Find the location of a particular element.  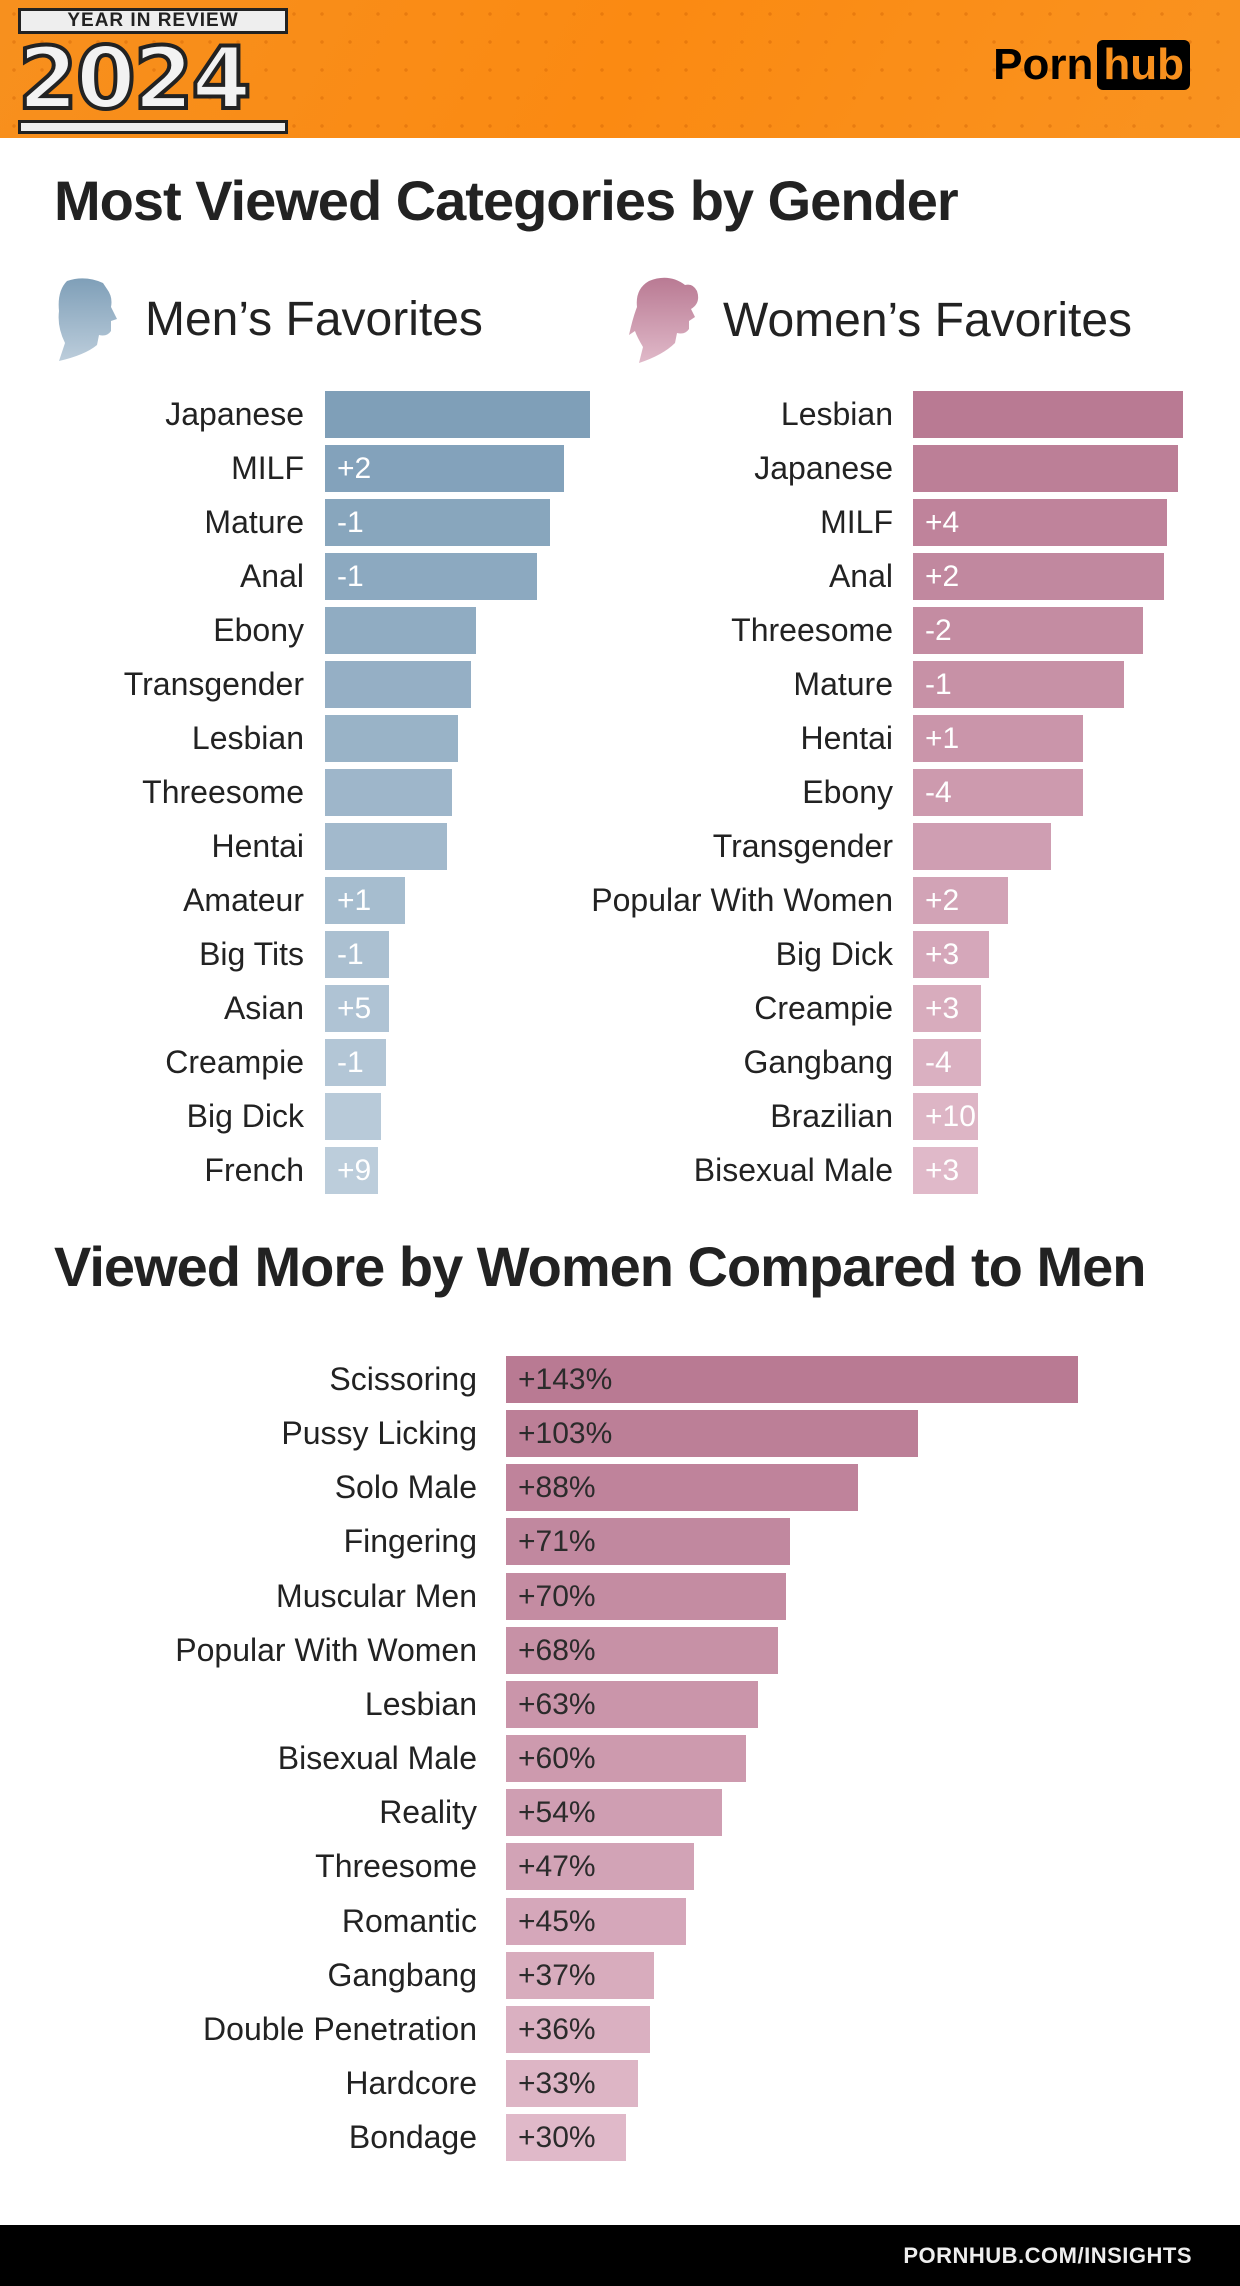

women-category-label: Hentai is located at coordinates (847, 738).